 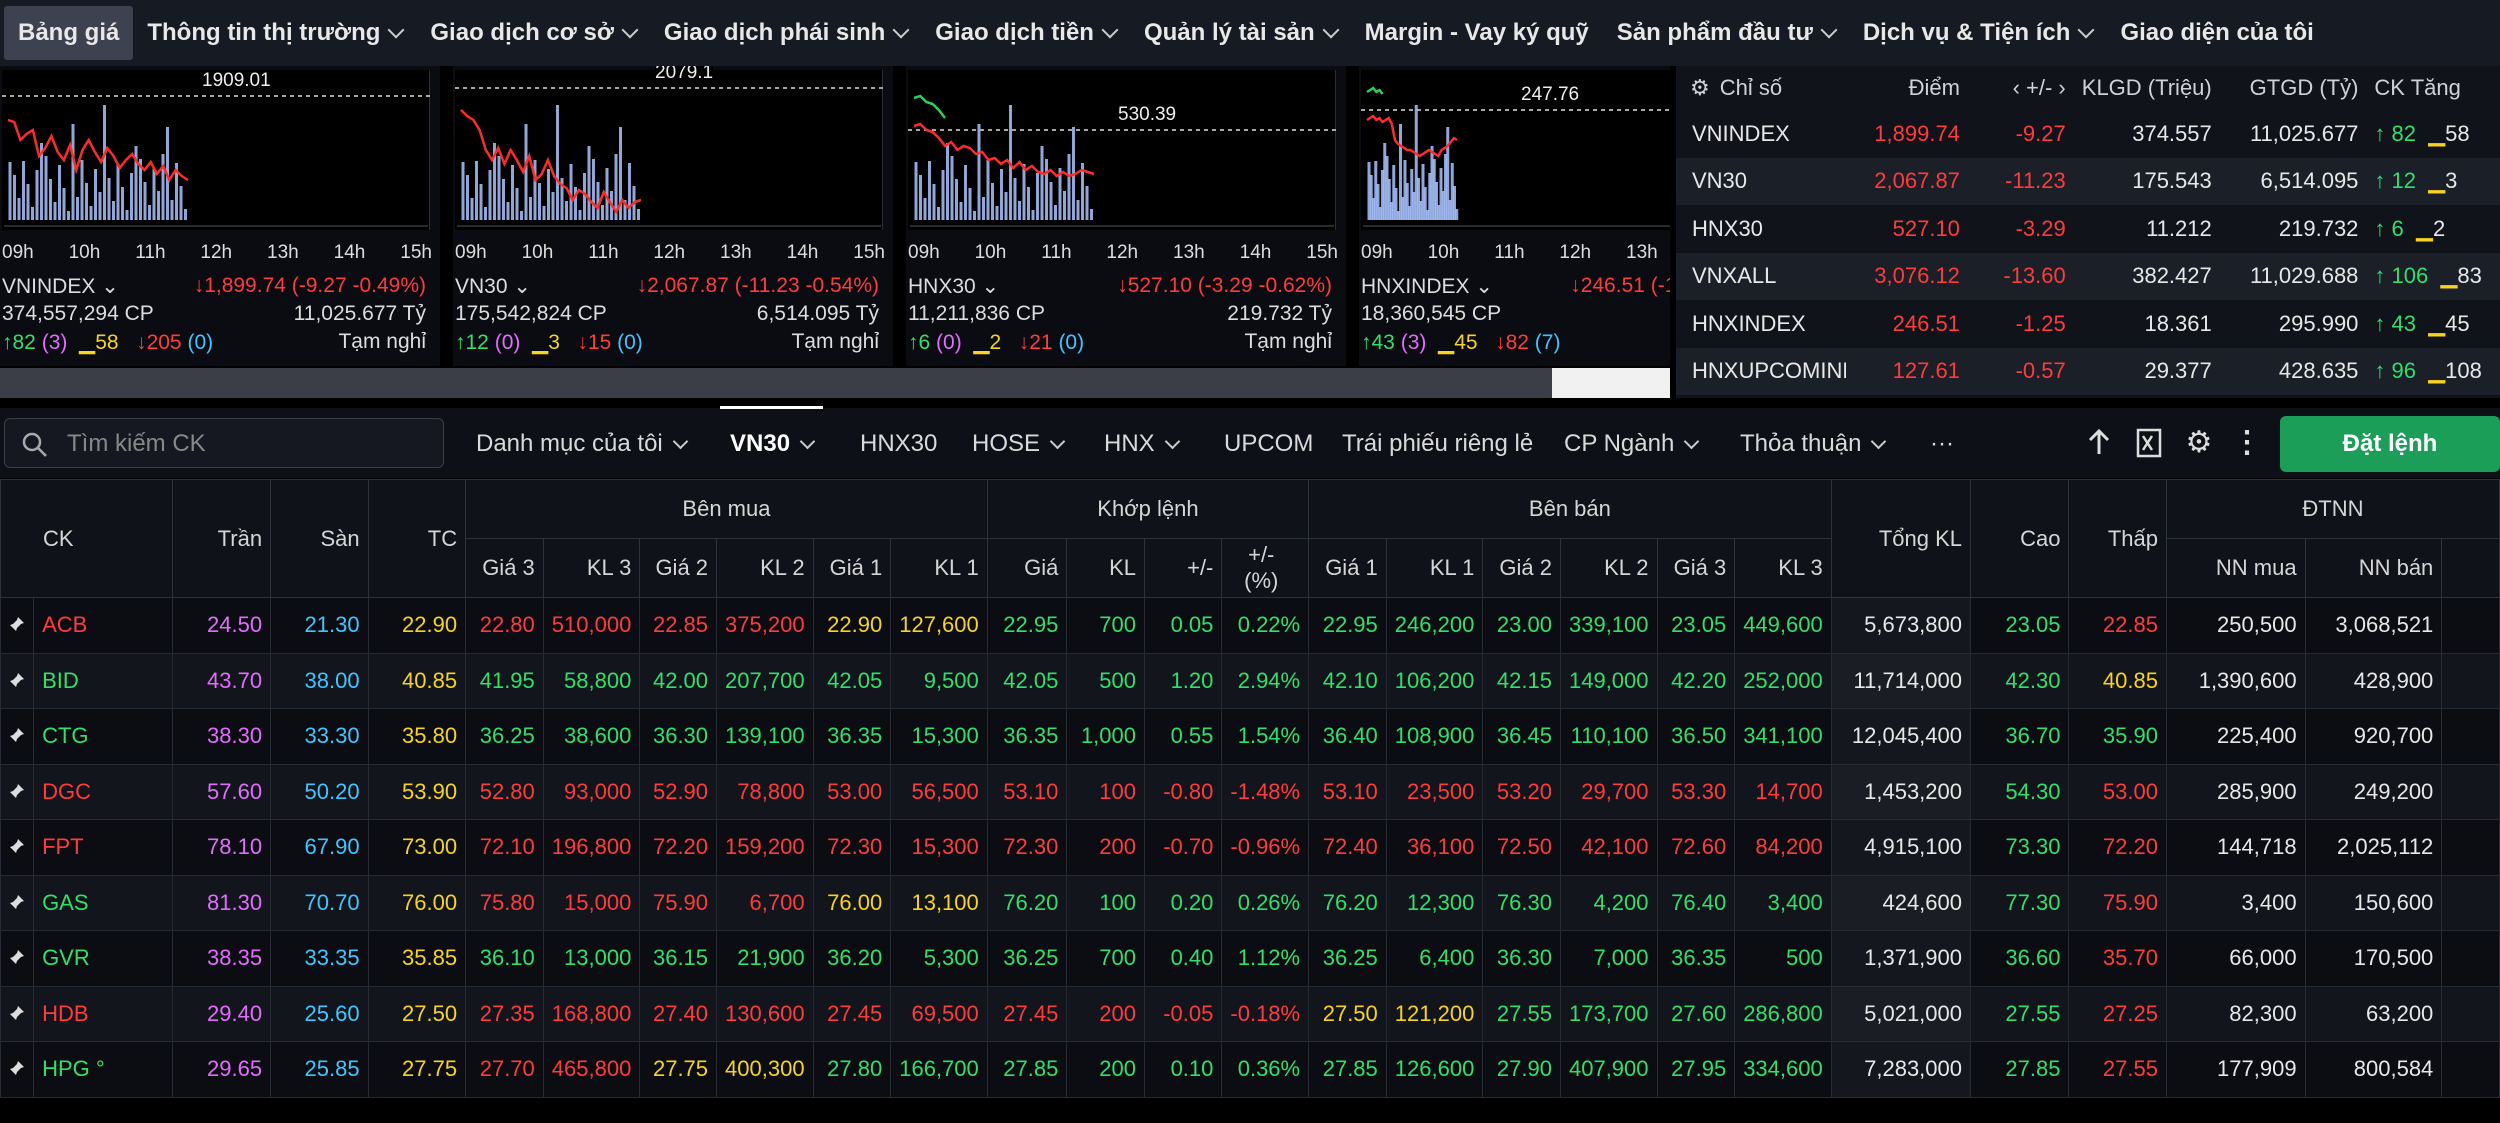 What do you see at coordinates (1696, 568) in the screenshot?
I see `col-sell-gia3: Giá 3` at bounding box center [1696, 568].